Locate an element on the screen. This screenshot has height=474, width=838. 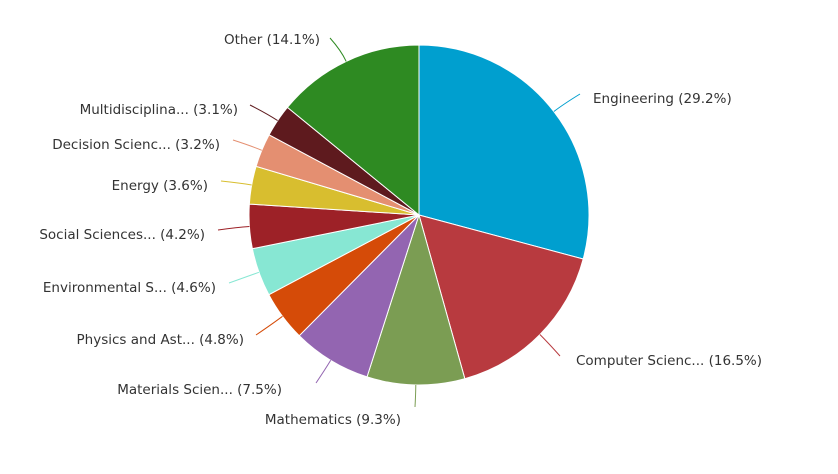
slice-label-5: Physics and Ast... (4.8%) is located at coordinates (160, 340).